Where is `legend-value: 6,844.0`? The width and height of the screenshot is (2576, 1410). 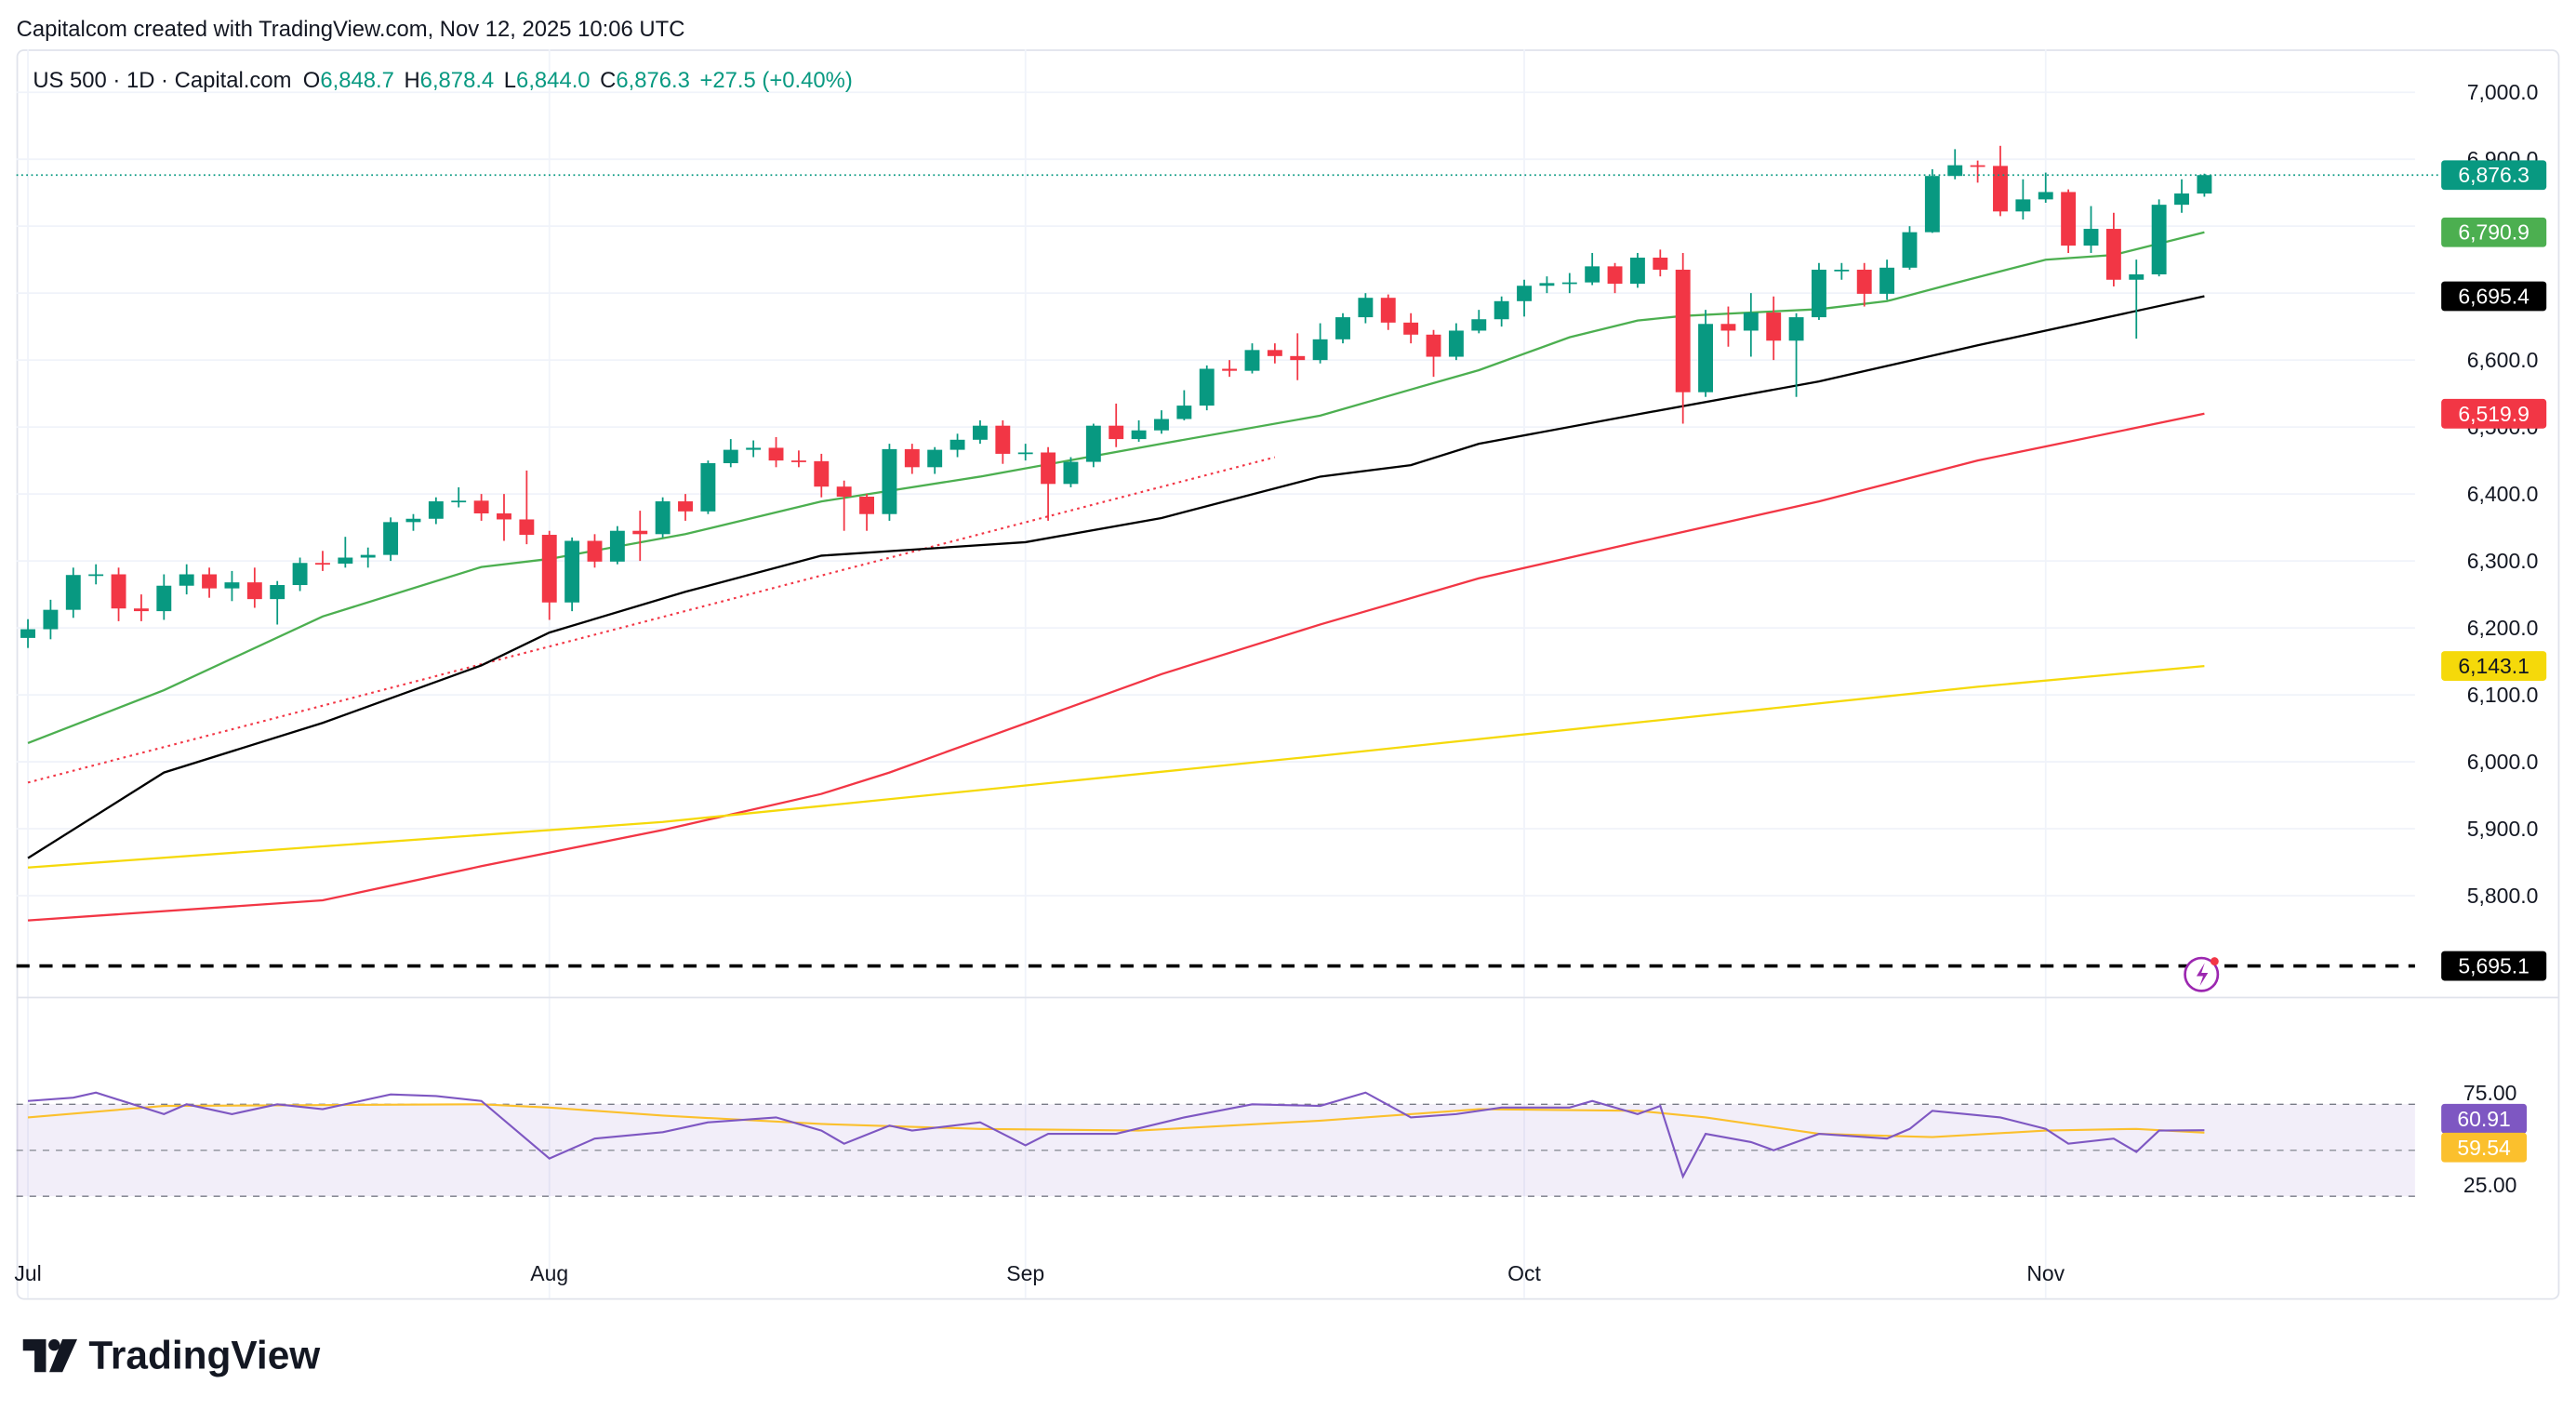 legend-value: 6,844.0 is located at coordinates (553, 80).